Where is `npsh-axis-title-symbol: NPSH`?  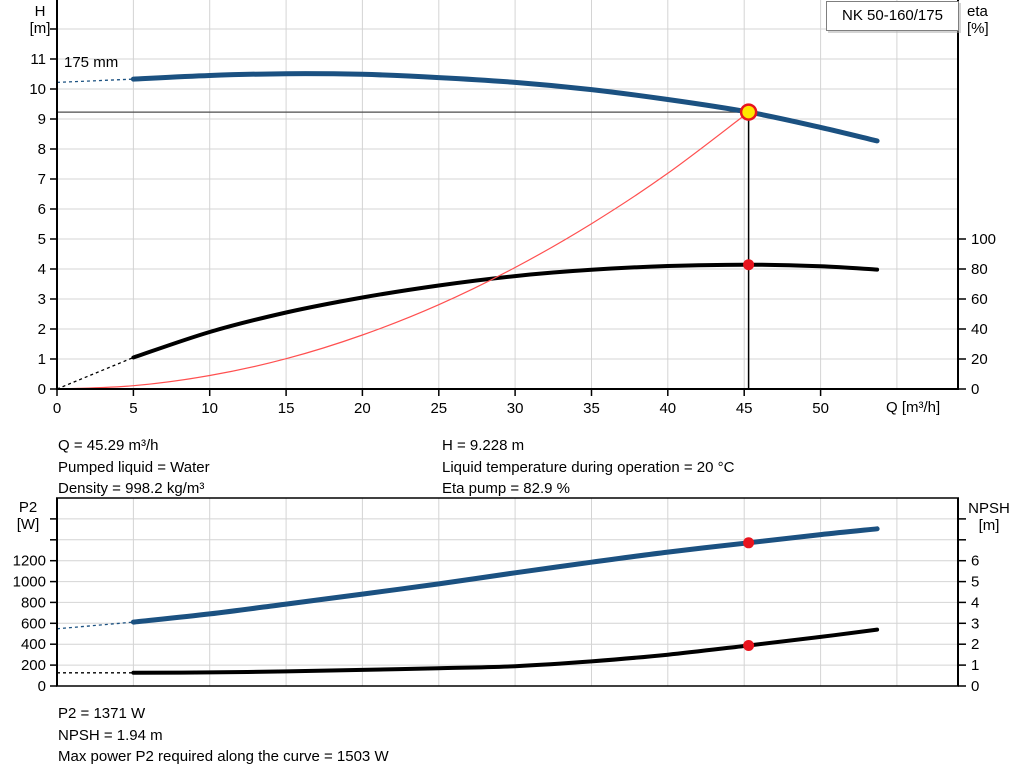
npsh-axis-title-symbol: NPSH is located at coordinates (989, 508).